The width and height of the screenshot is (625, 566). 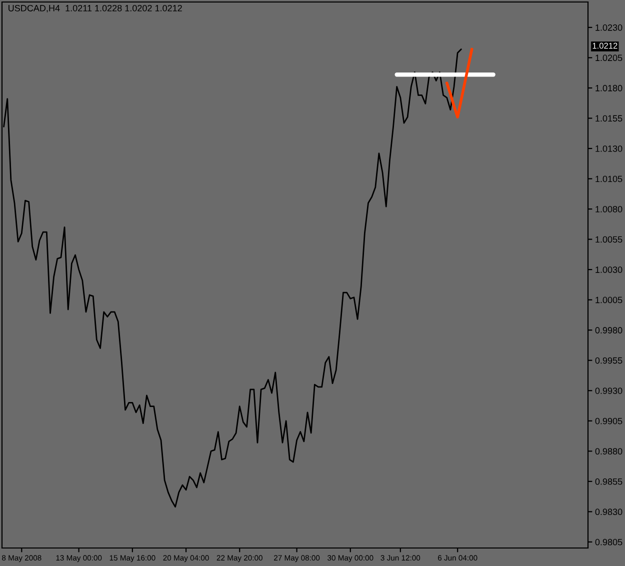 What do you see at coordinates (95, 8) in the screenshot?
I see `chart-title: USDCAD,H4 1.0211 1.0228 1.0202 1.0212` at bounding box center [95, 8].